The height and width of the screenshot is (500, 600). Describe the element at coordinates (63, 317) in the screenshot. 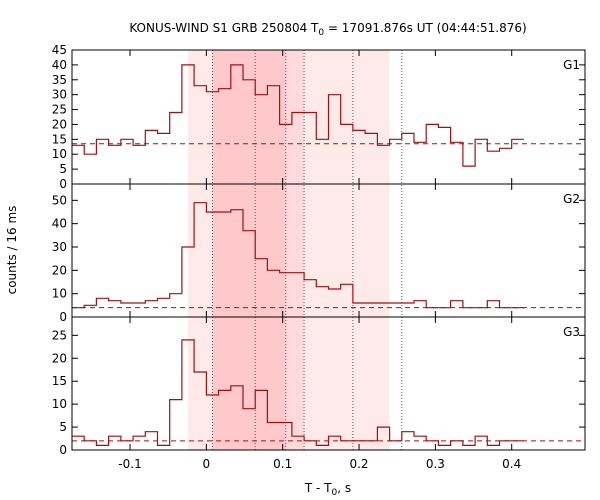

I see `g2-ytick-label-0: 0` at that location.